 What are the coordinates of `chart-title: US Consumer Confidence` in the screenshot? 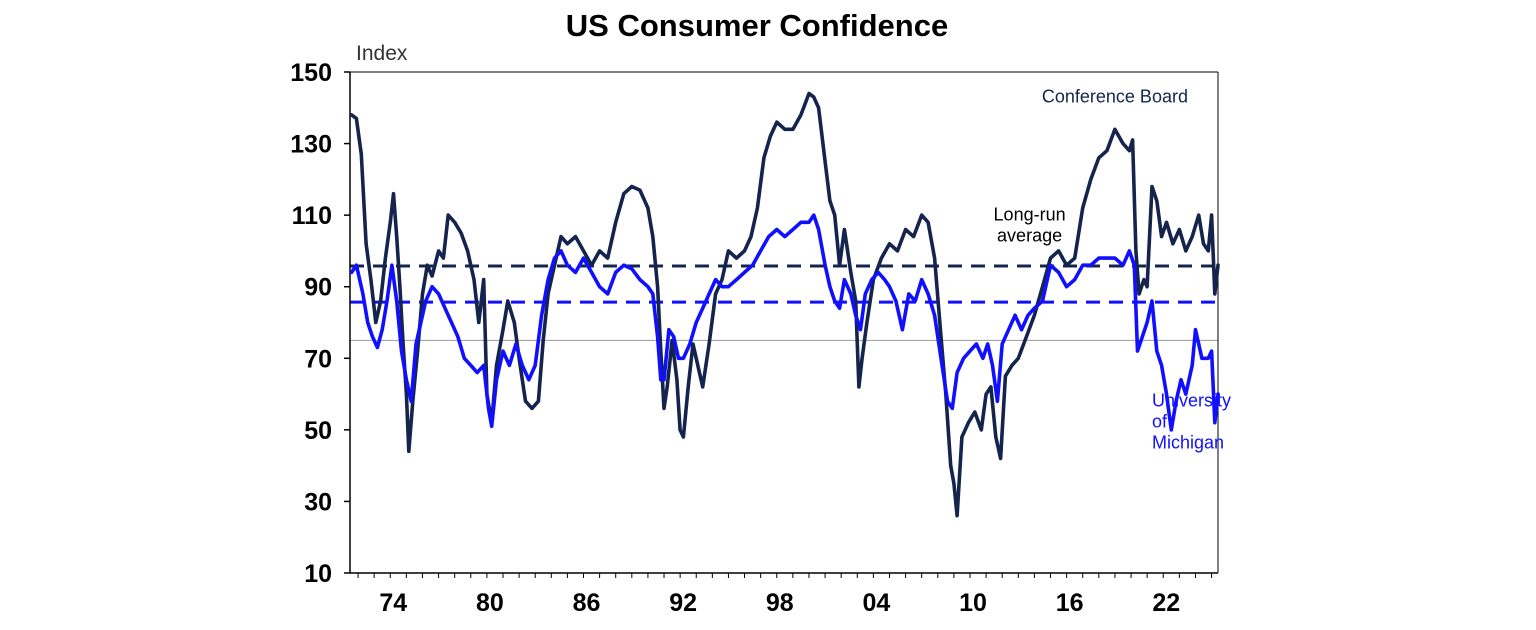 It's located at (757, 25).